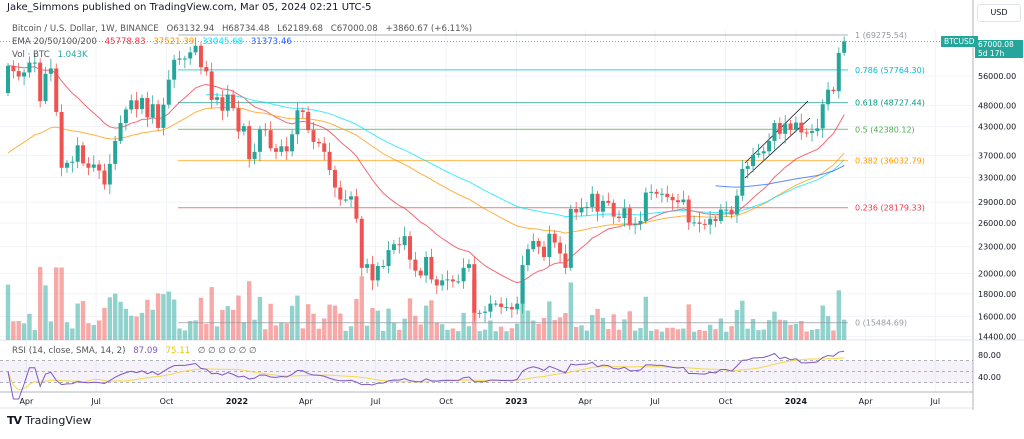 Image resolution: width=1024 pixels, height=439 pixels. I want to click on time-tick-label: 2024, so click(796, 401).